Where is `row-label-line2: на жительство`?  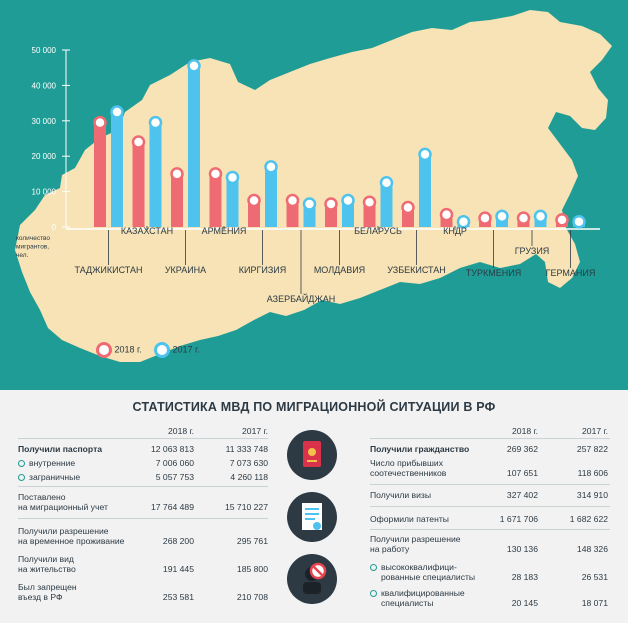
row-label-line2: на жительство is located at coordinates (47, 569).